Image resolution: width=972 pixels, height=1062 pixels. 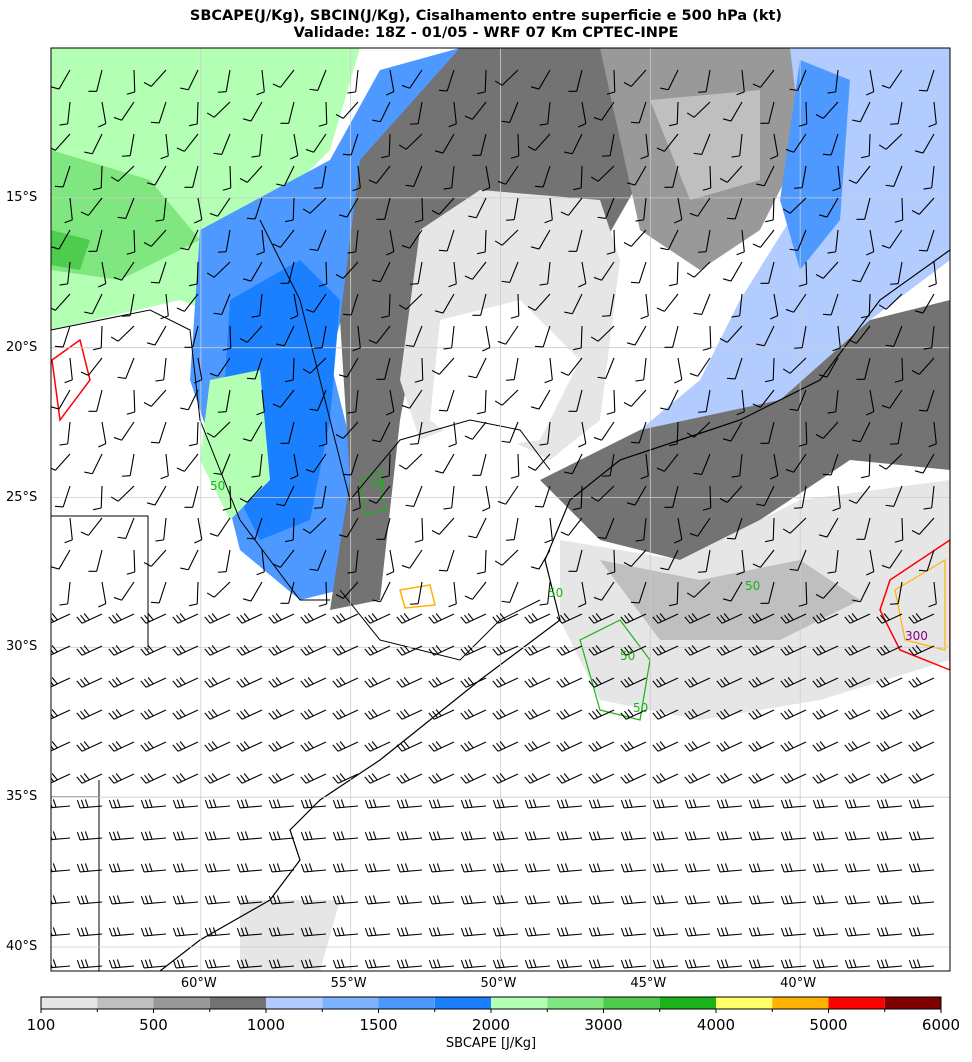 I want to click on contour-label: 50, so click(x=555, y=593).